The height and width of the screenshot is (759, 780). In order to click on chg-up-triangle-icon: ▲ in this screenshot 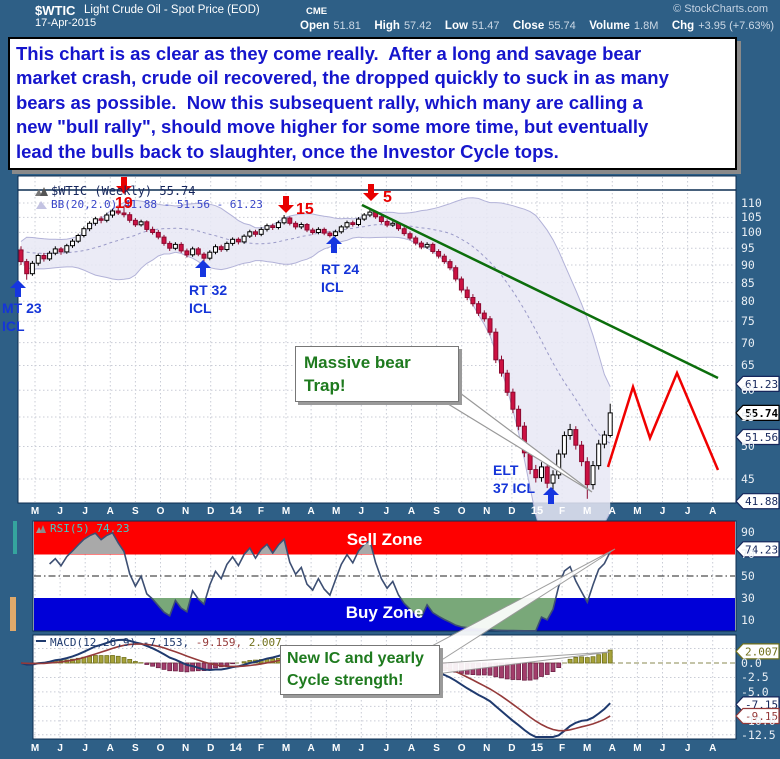, I will do `click(779, 26)`.